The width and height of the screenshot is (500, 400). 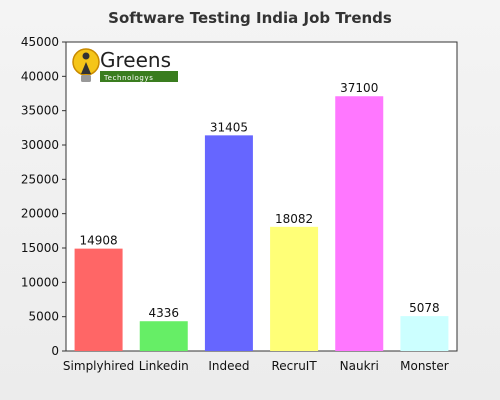 I want to click on data-label: 14908, so click(x=98, y=241).